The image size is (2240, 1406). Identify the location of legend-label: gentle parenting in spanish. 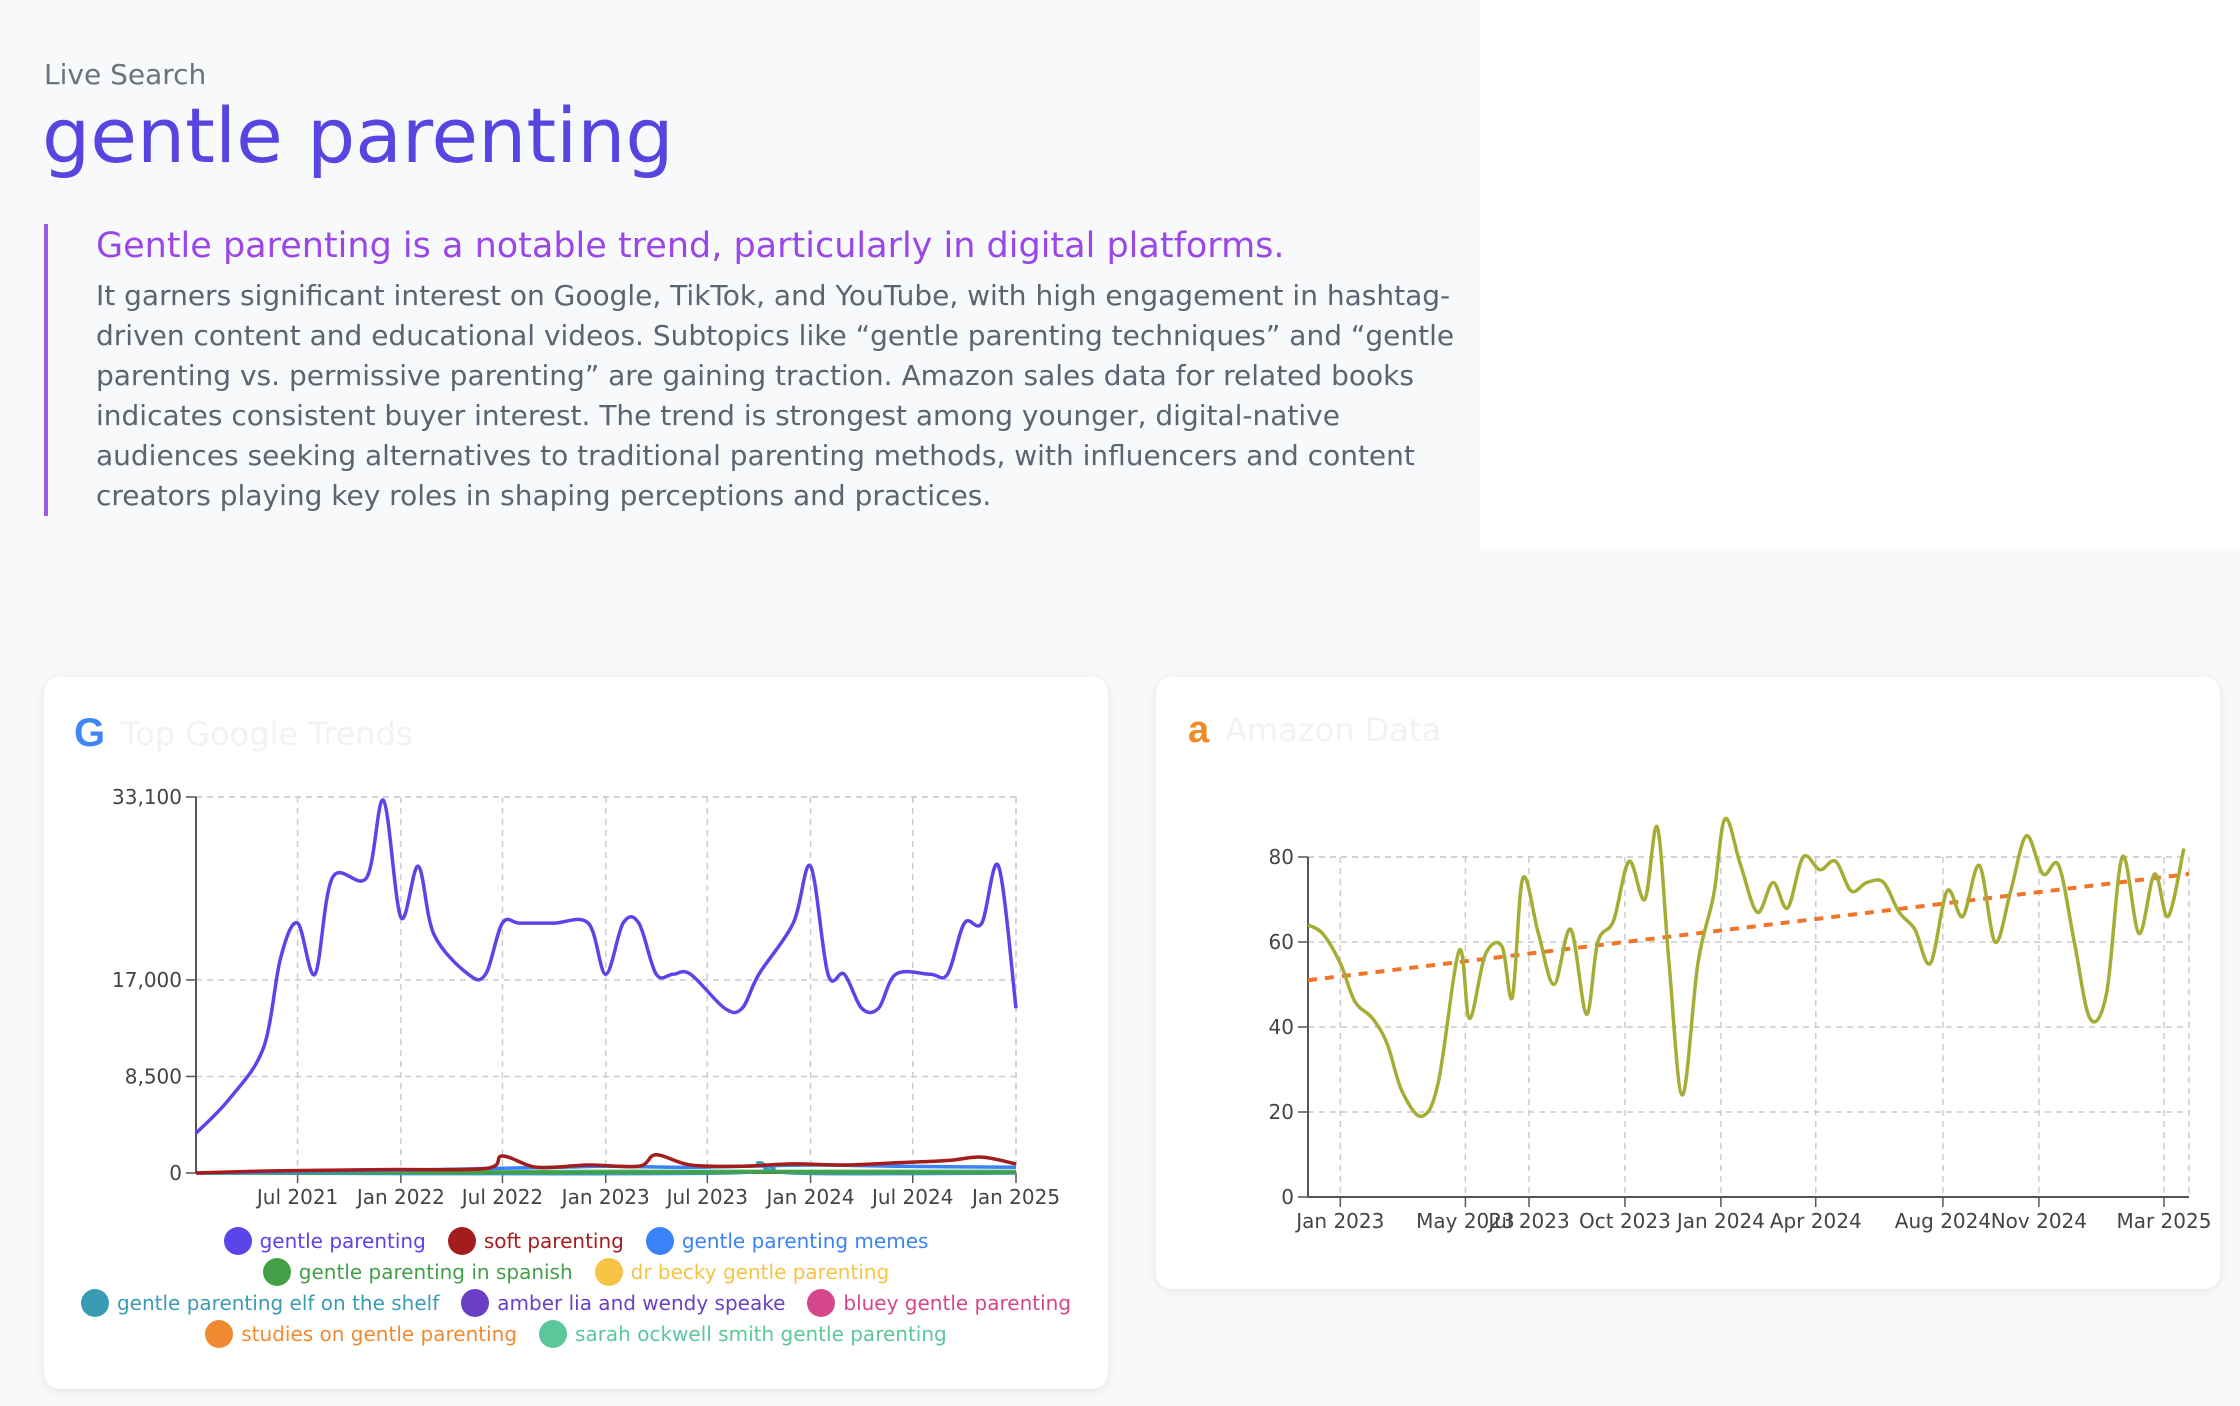
(435, 1271).